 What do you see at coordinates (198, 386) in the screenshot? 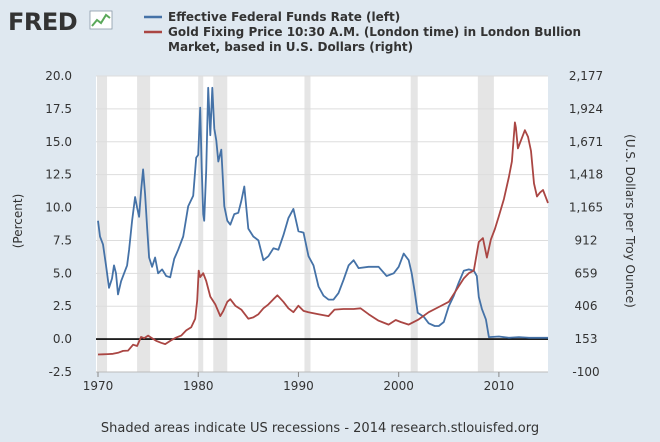
I see `x-tick-label: 1980` at bounding box center [198, 386].